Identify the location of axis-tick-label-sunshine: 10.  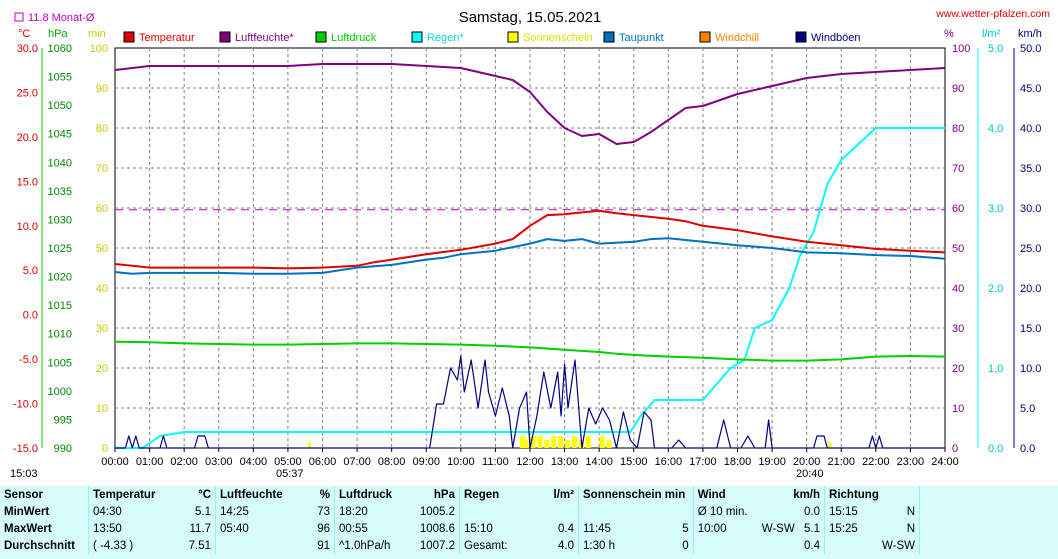
(102, 409).